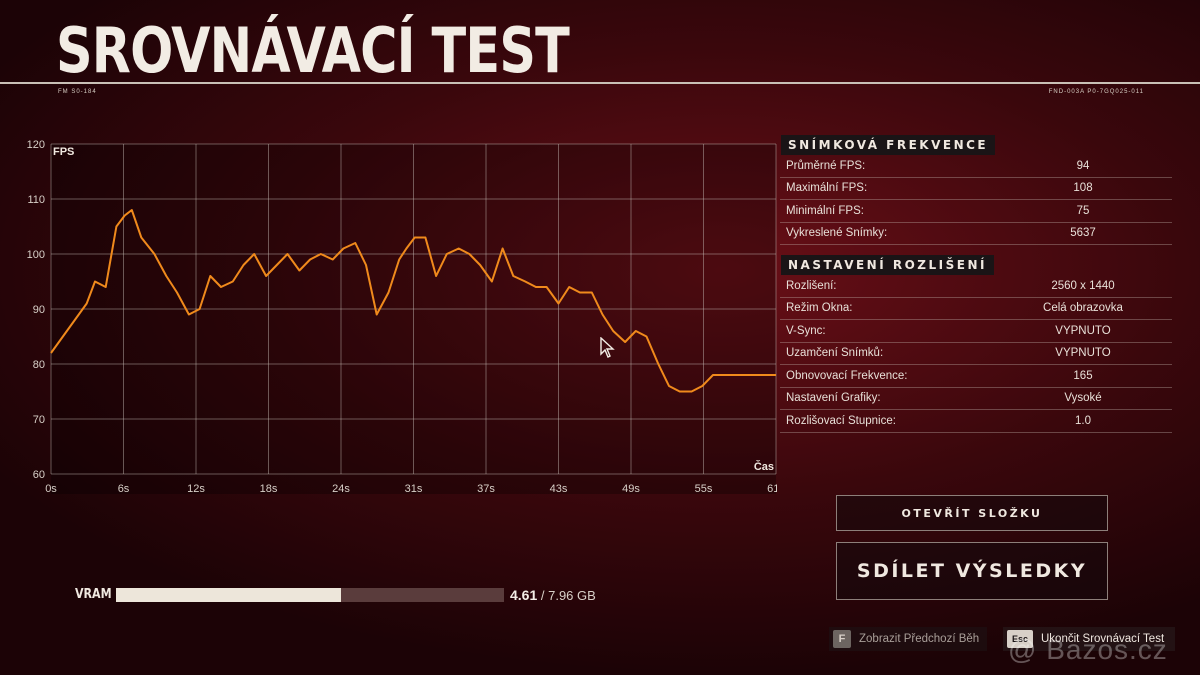  Describe the element at coordinates (764, 466) in the screenshot. I see `x-axis-label: Čas` at that location.